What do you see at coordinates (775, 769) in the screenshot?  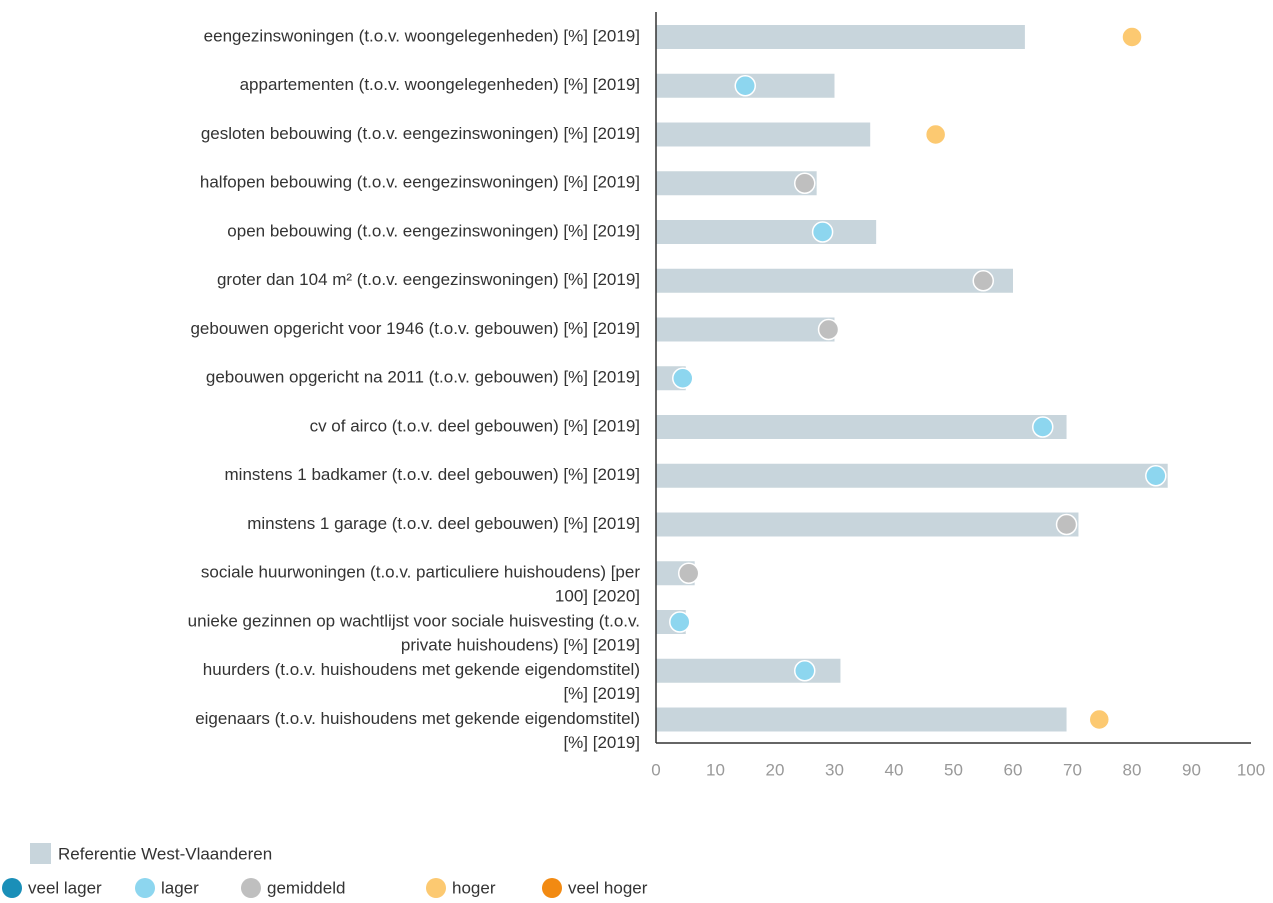 I see `x-tick-label: 20` at bounding box center [775, 769].